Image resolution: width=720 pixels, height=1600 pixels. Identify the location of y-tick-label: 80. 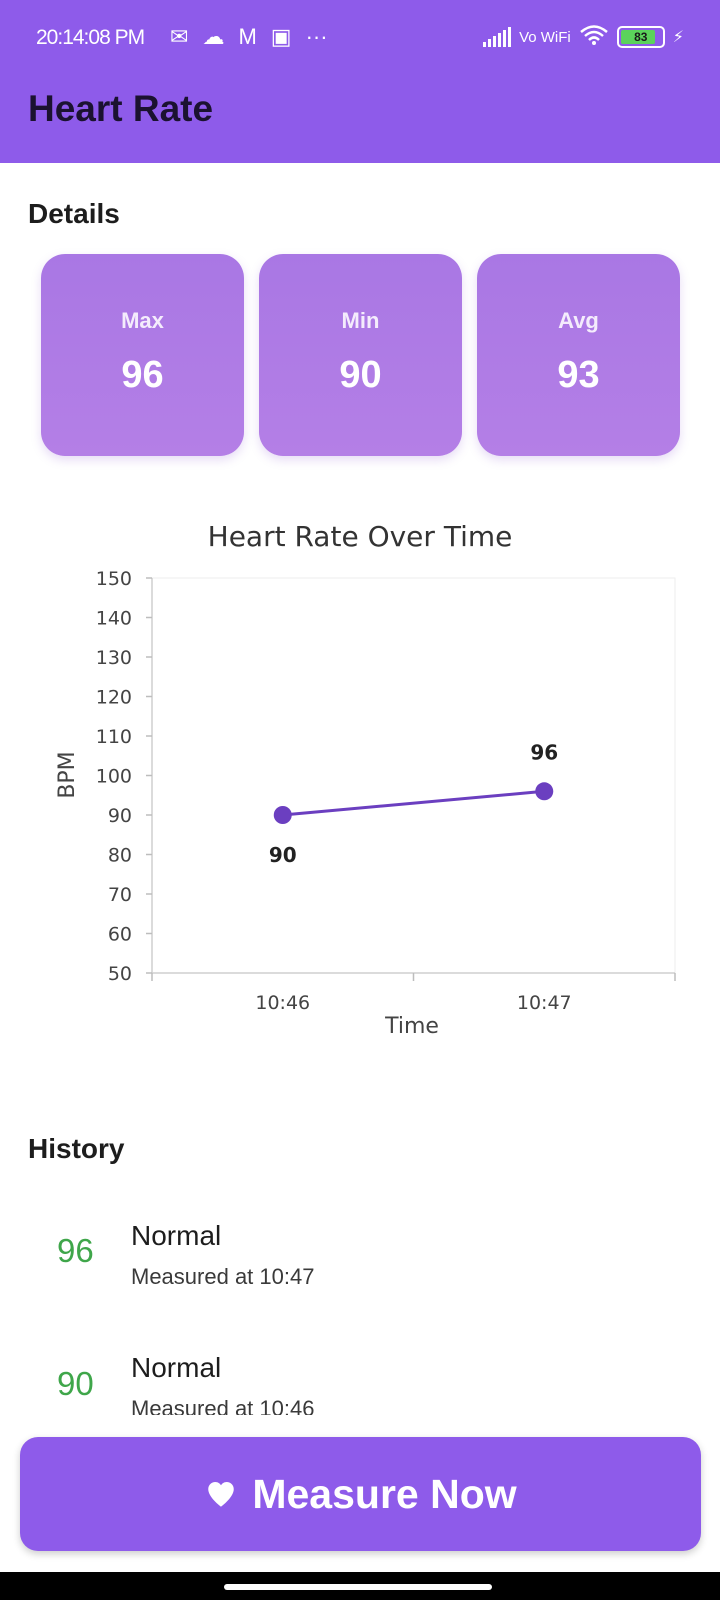
(120, 856).